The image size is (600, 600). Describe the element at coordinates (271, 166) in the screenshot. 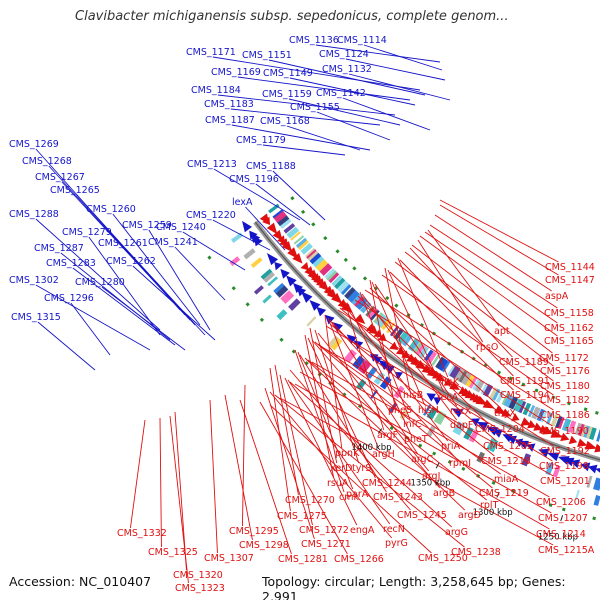

I see `forward-gene-label: CMS_1188` at that location.